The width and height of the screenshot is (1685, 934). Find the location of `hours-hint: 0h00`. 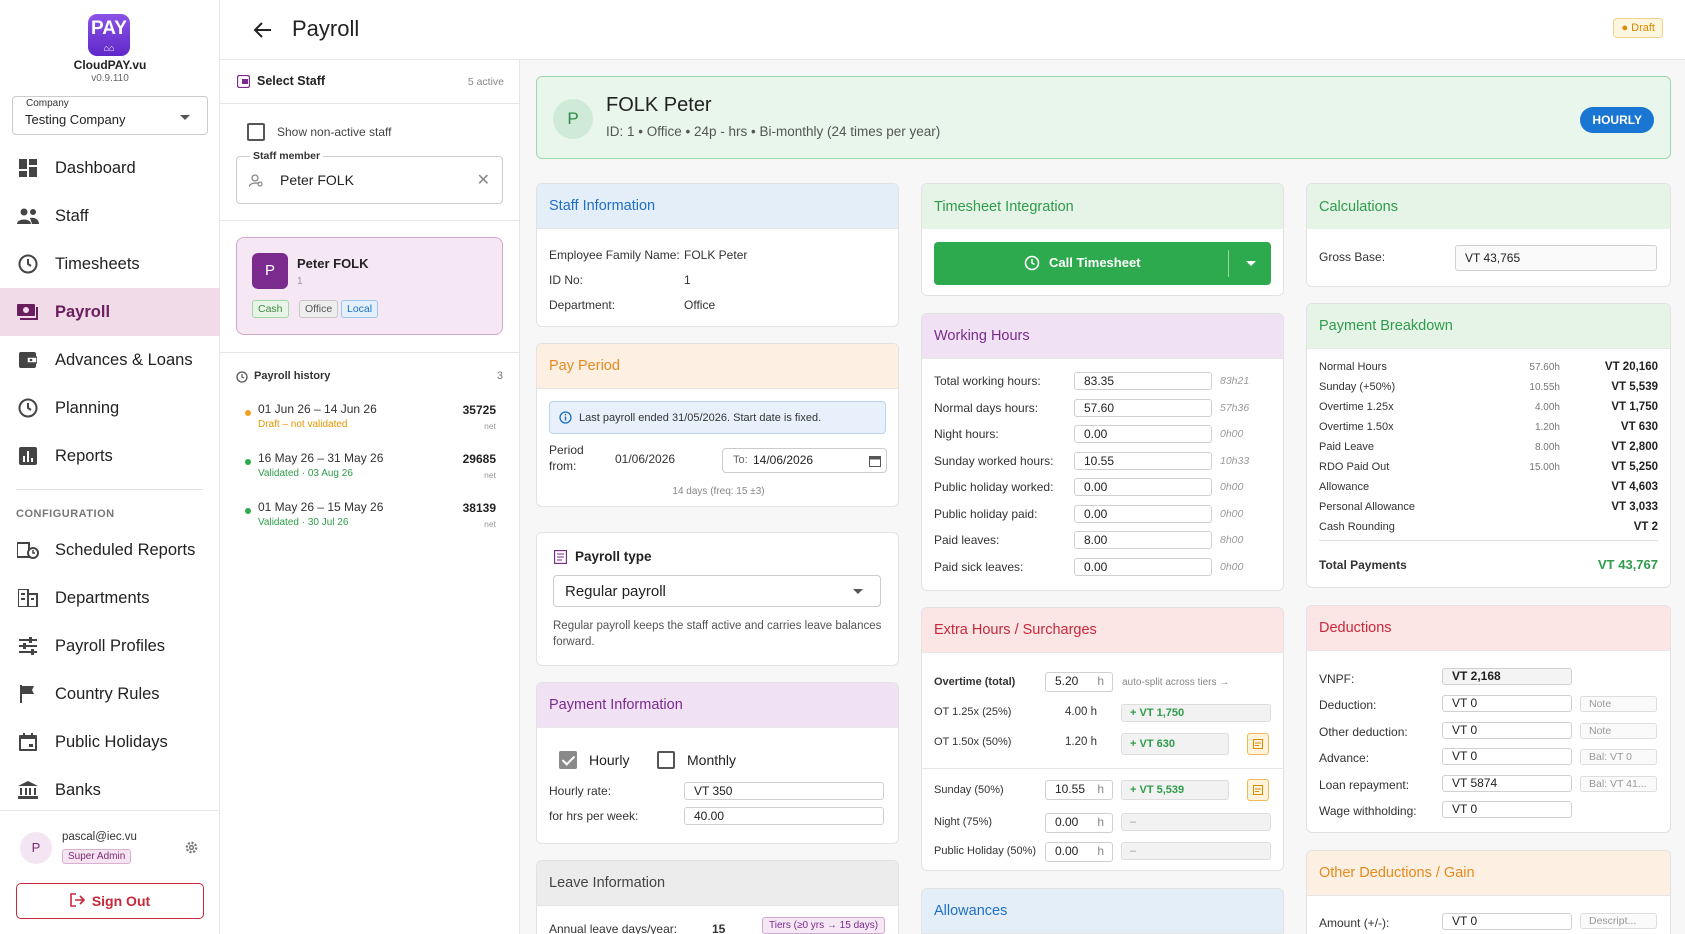

hours-hint: 0h00 is located at coordinates (1232, 434).